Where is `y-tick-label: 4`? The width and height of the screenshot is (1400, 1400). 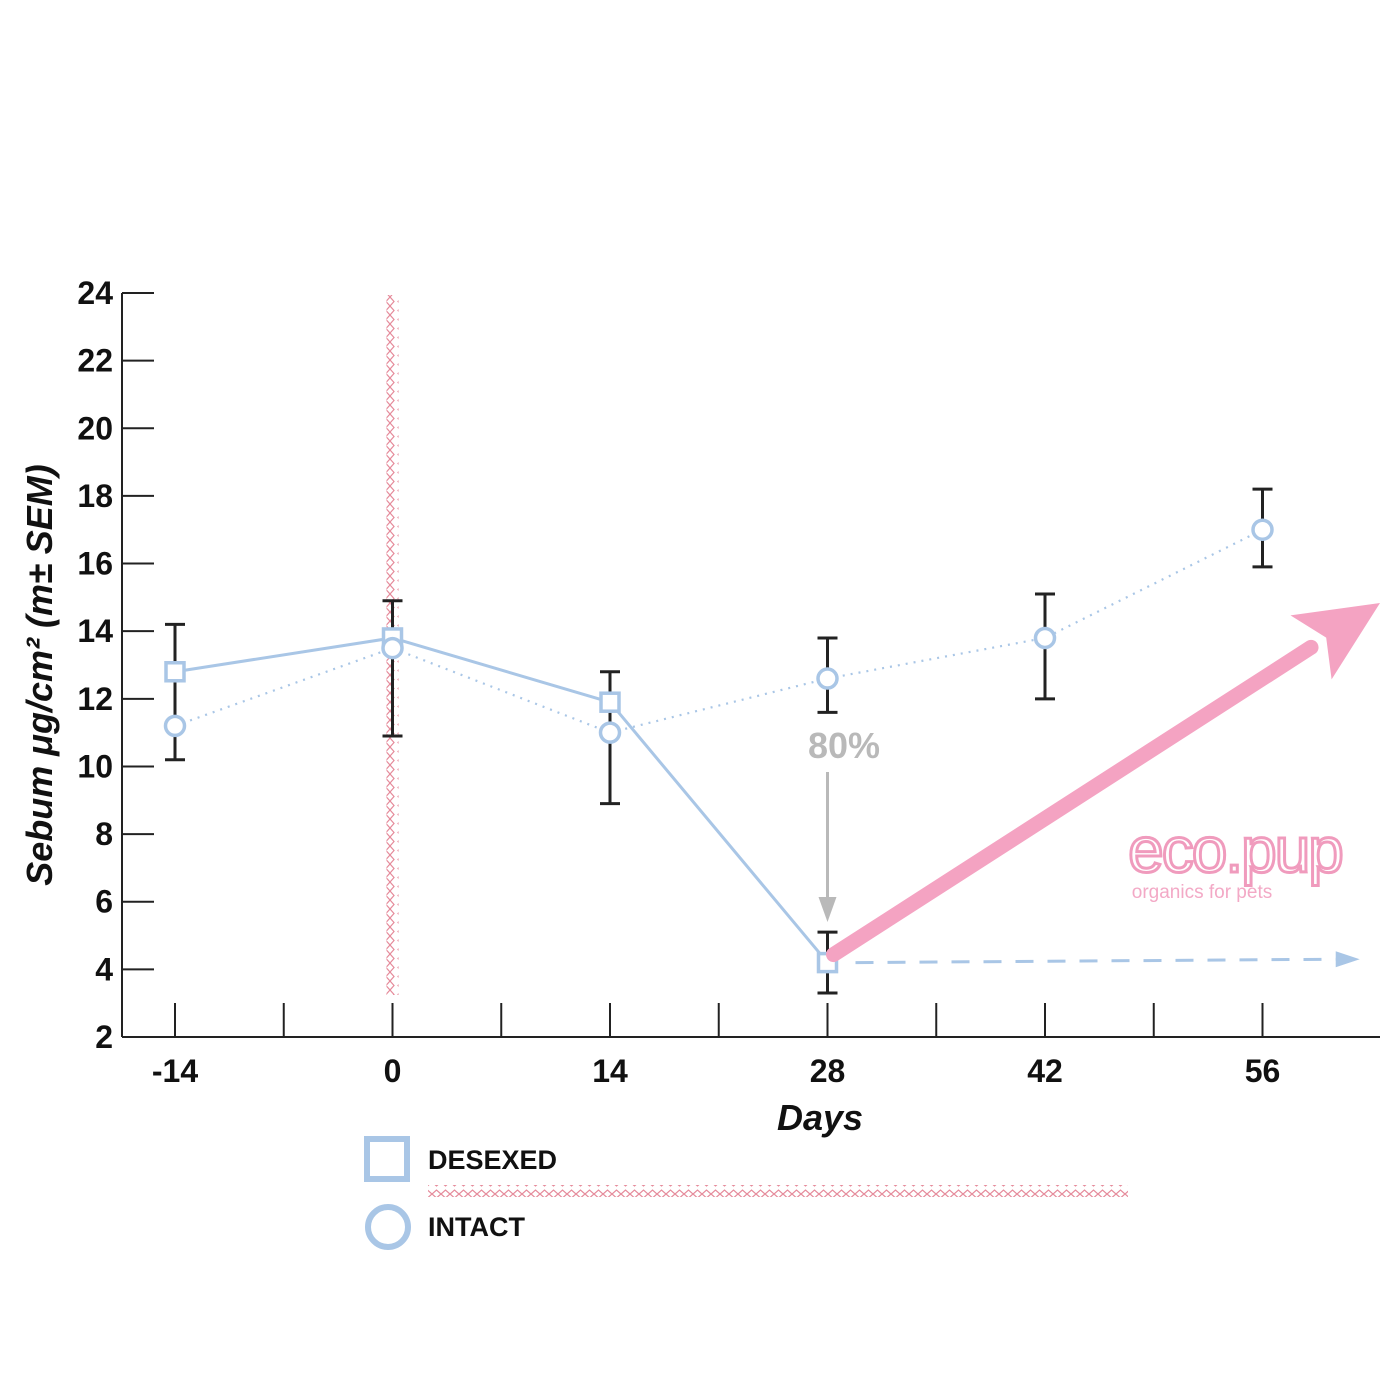
y-tick-label: 4 is located at coordinates (104, 969).